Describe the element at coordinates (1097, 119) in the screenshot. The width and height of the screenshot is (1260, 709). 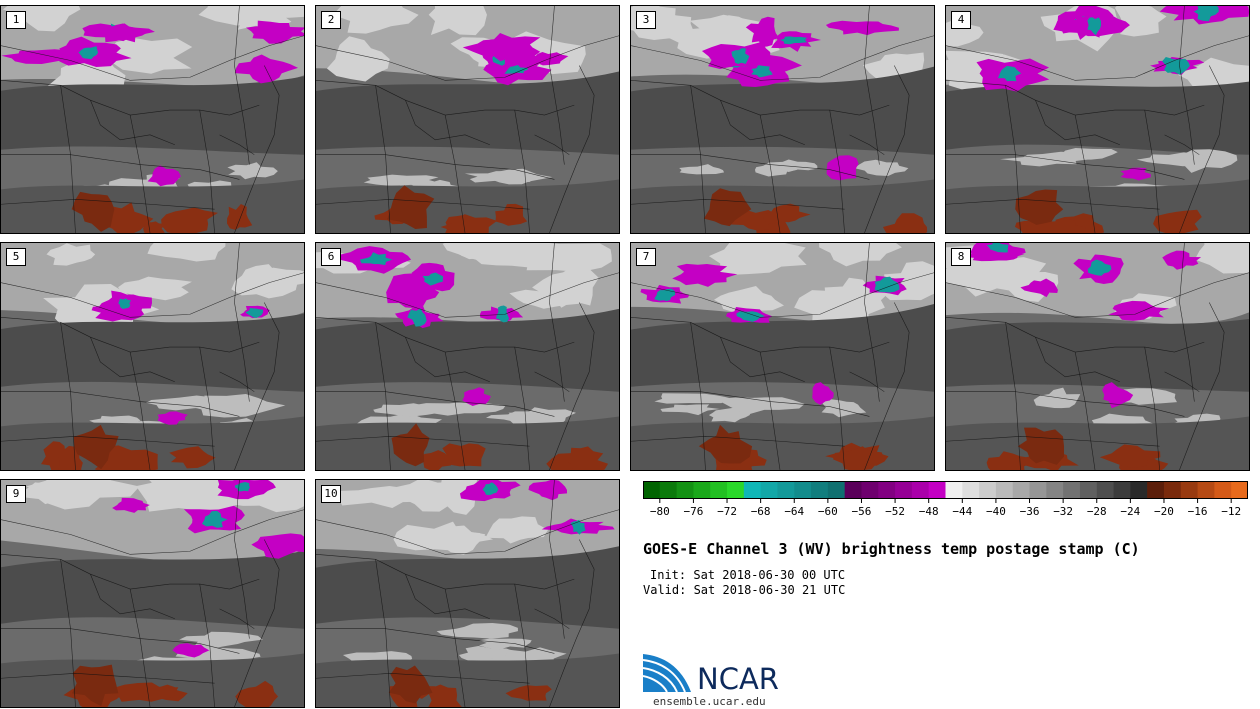
I see `postage-stamp-4: 4` at that location.